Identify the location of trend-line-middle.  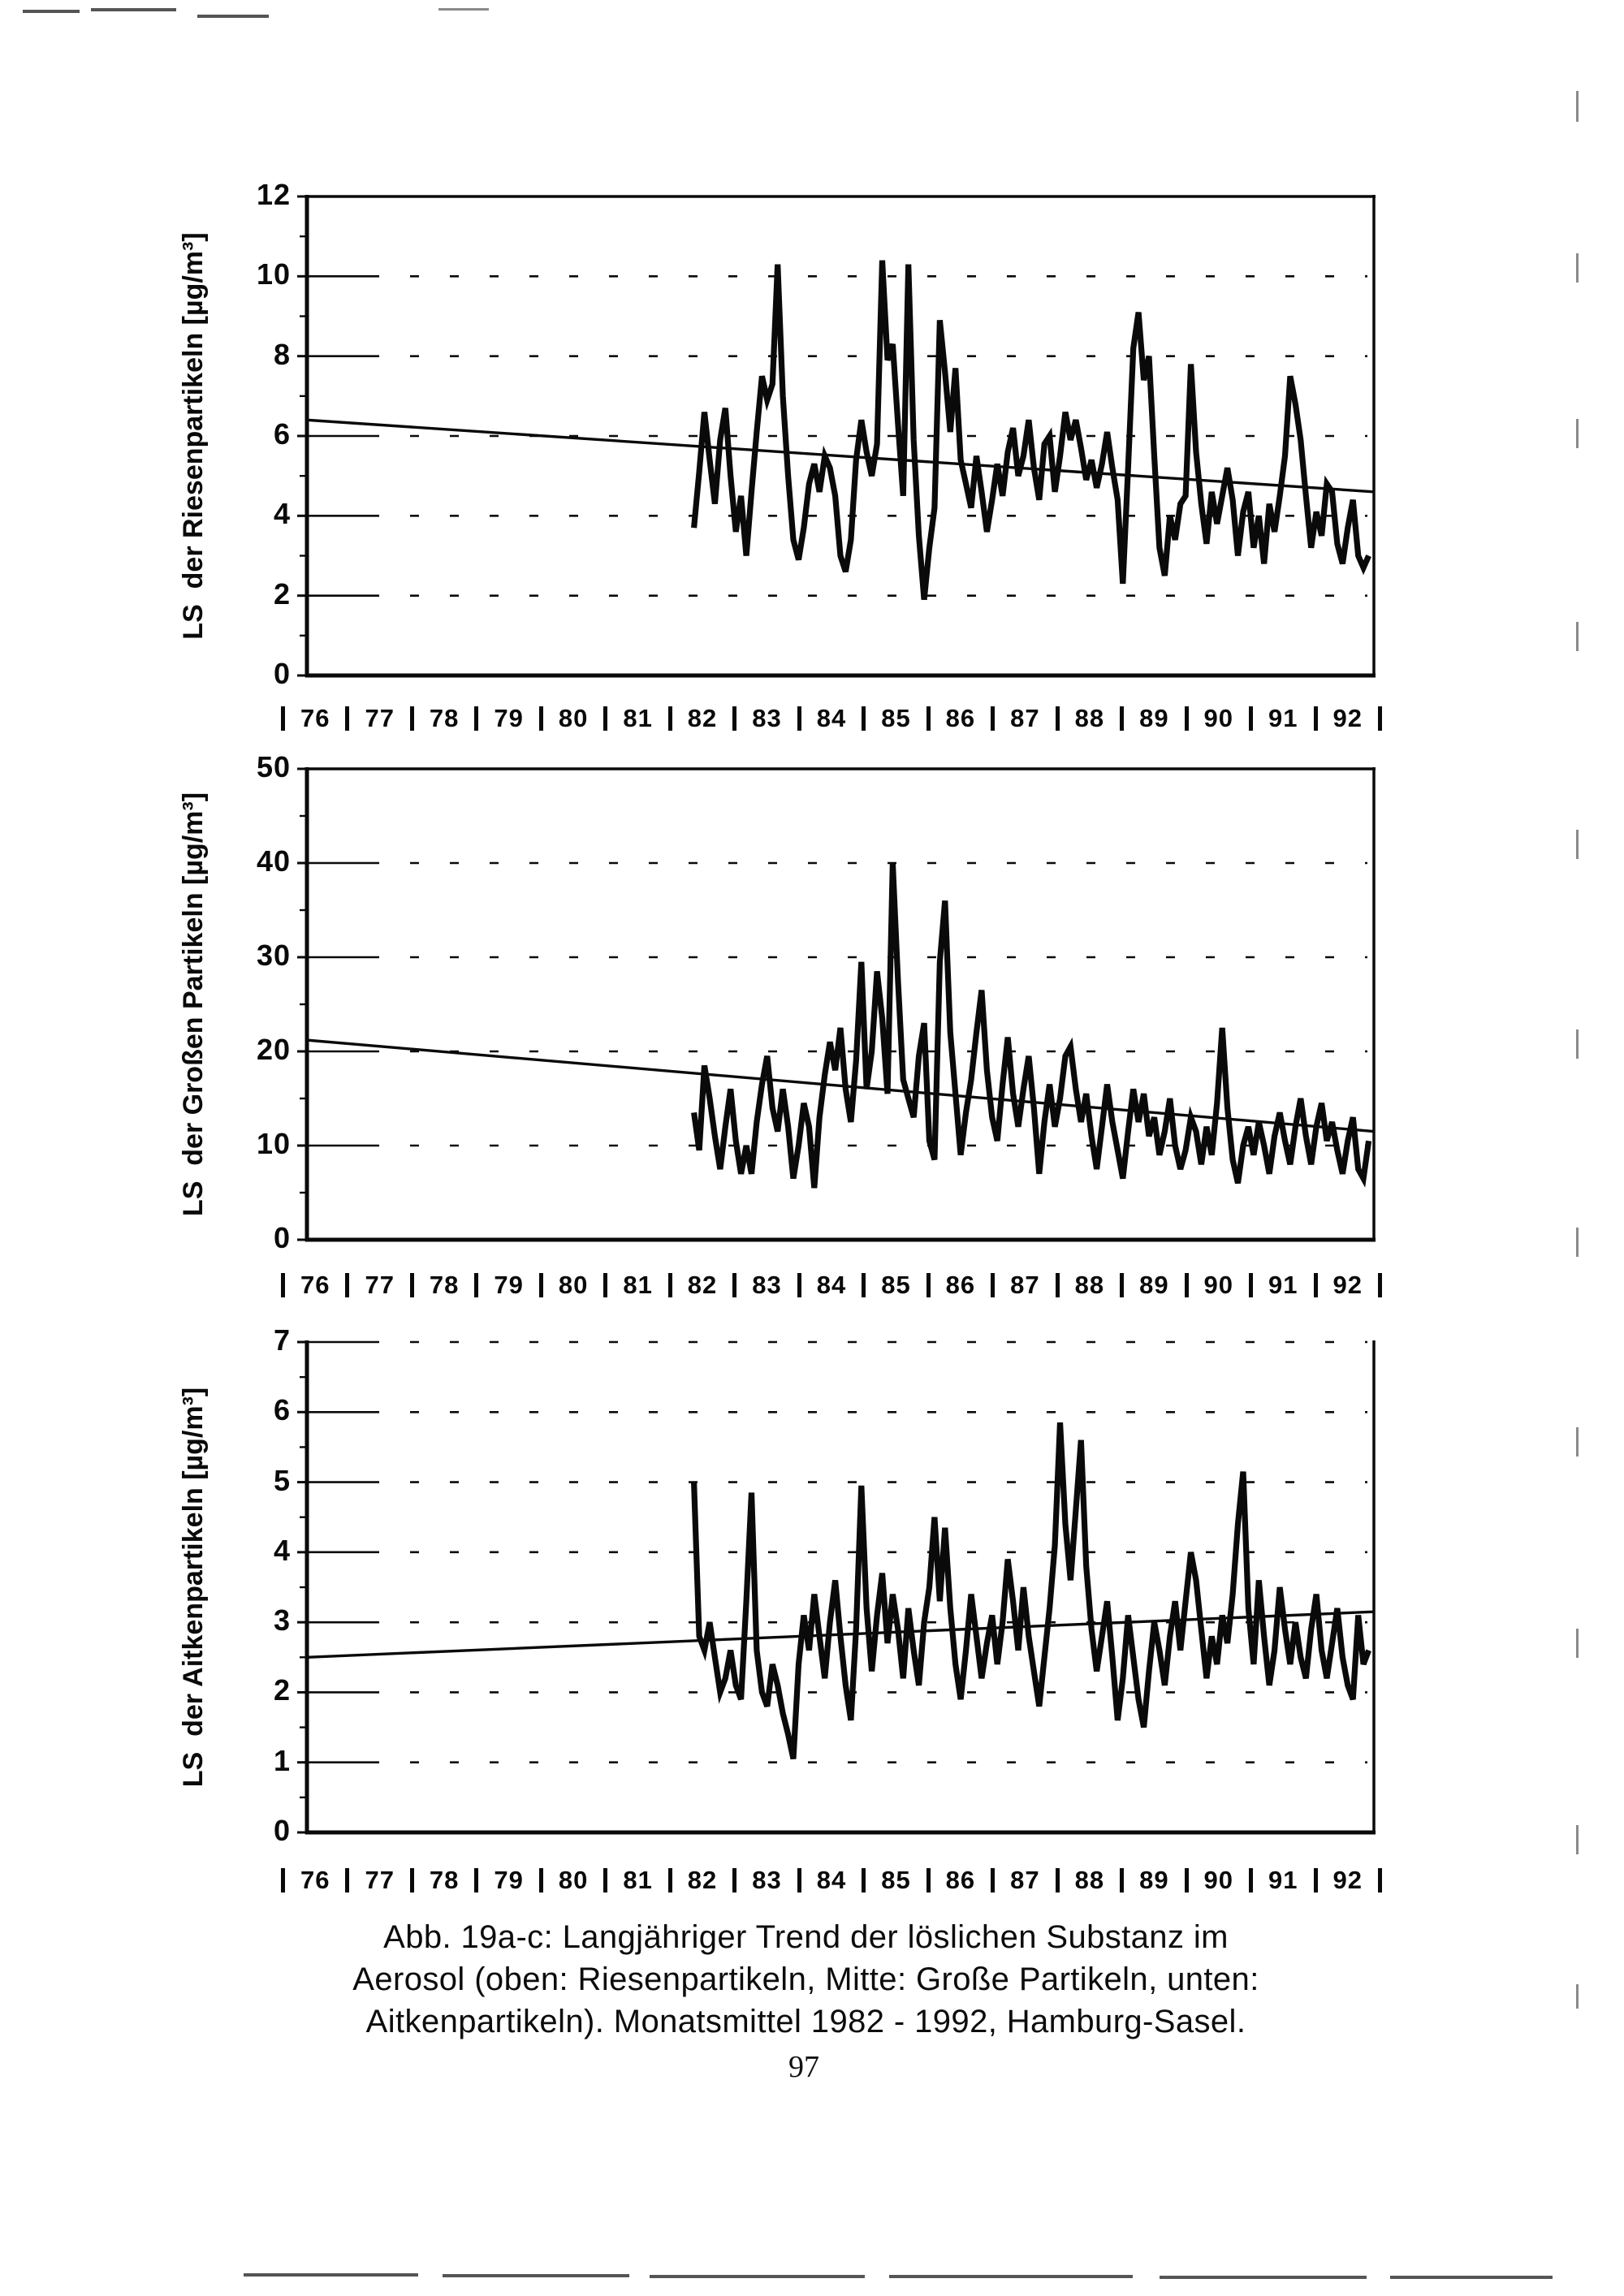
(841, 1085).